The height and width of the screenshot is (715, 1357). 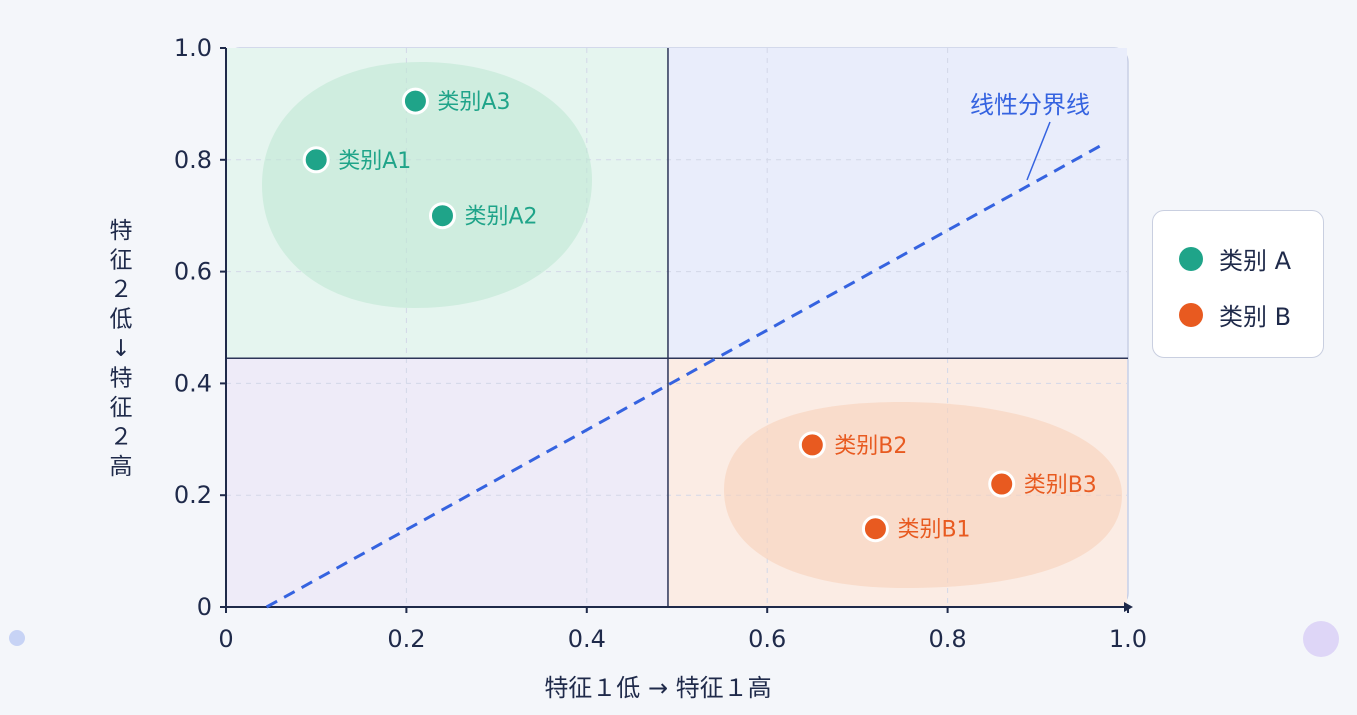 What do you see at coordinates (427, 185) in the screenshot?
I see `cluster-region-a` at bounding box center [427, 185].